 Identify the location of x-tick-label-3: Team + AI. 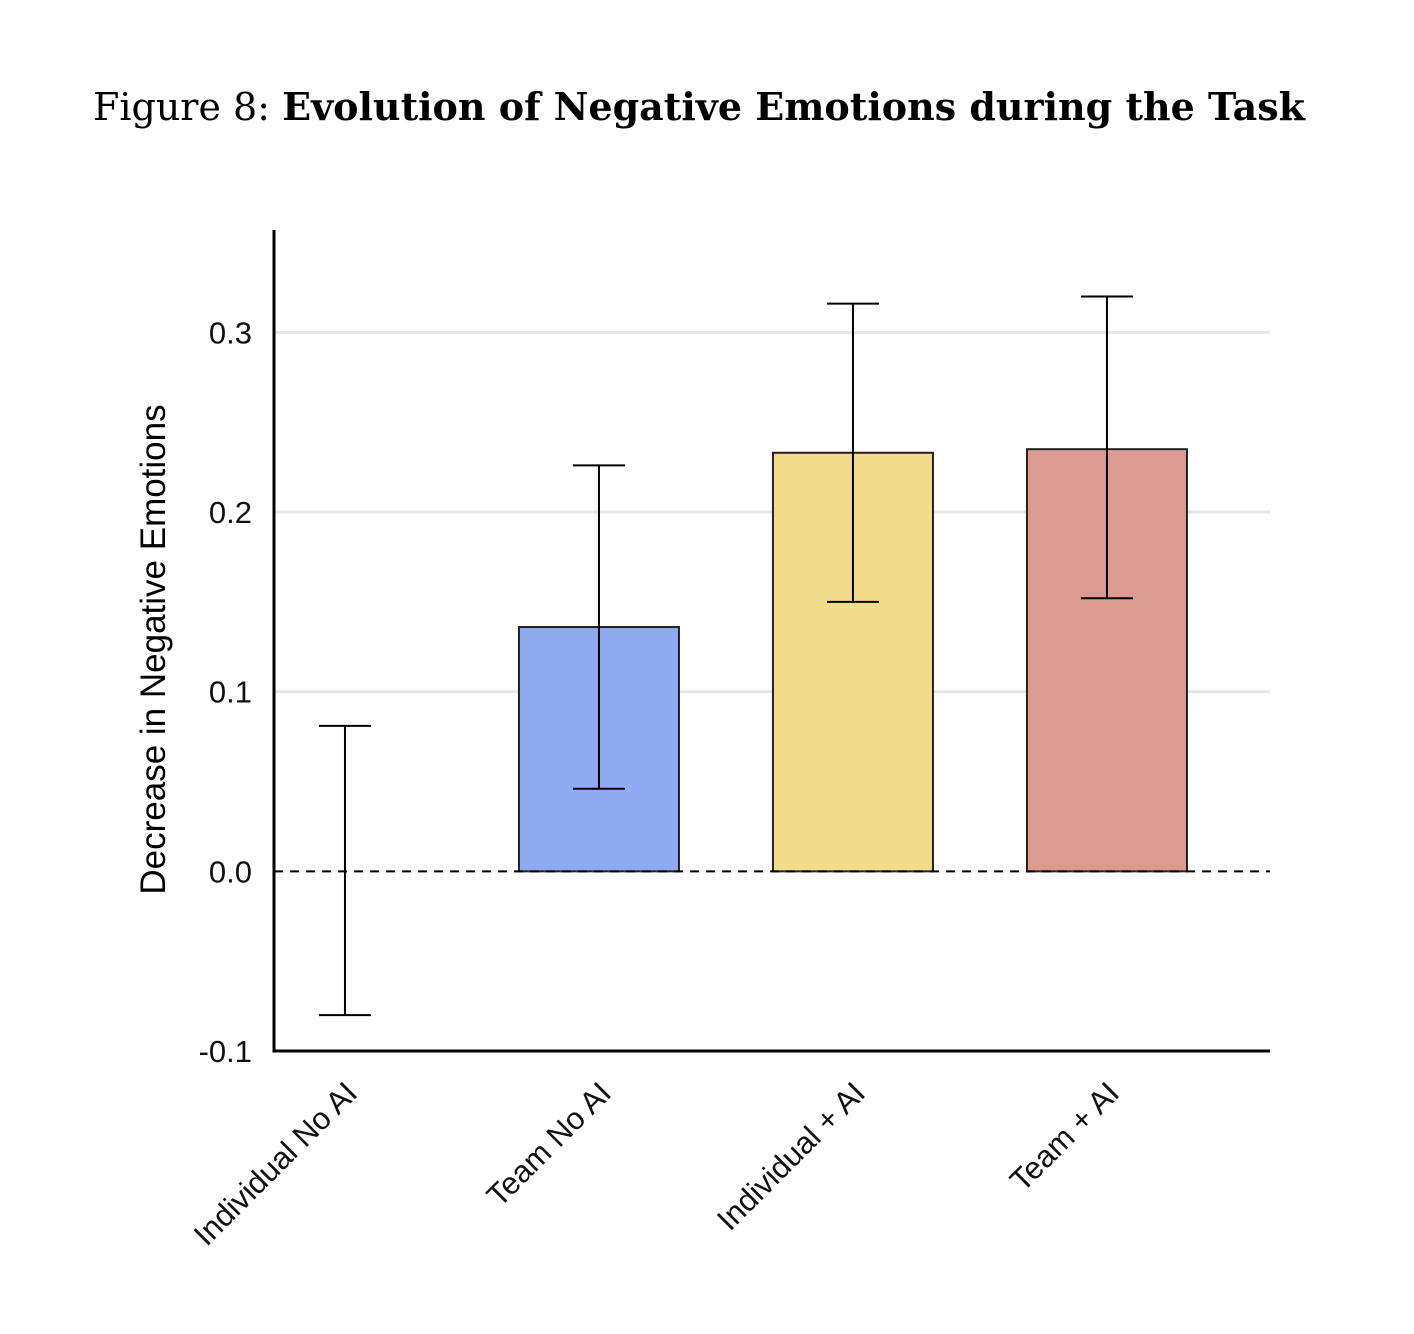
(1064, 1136).